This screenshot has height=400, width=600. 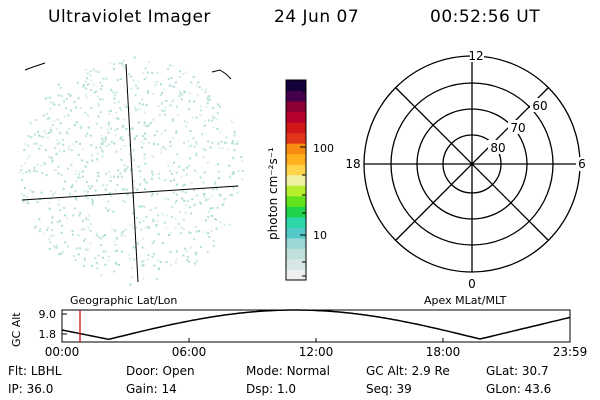 What do you see at coordinates (48, 334) in the screenshot?
I see `altitude-tick-1-8: 1.8` at bounding box center [48, 334].